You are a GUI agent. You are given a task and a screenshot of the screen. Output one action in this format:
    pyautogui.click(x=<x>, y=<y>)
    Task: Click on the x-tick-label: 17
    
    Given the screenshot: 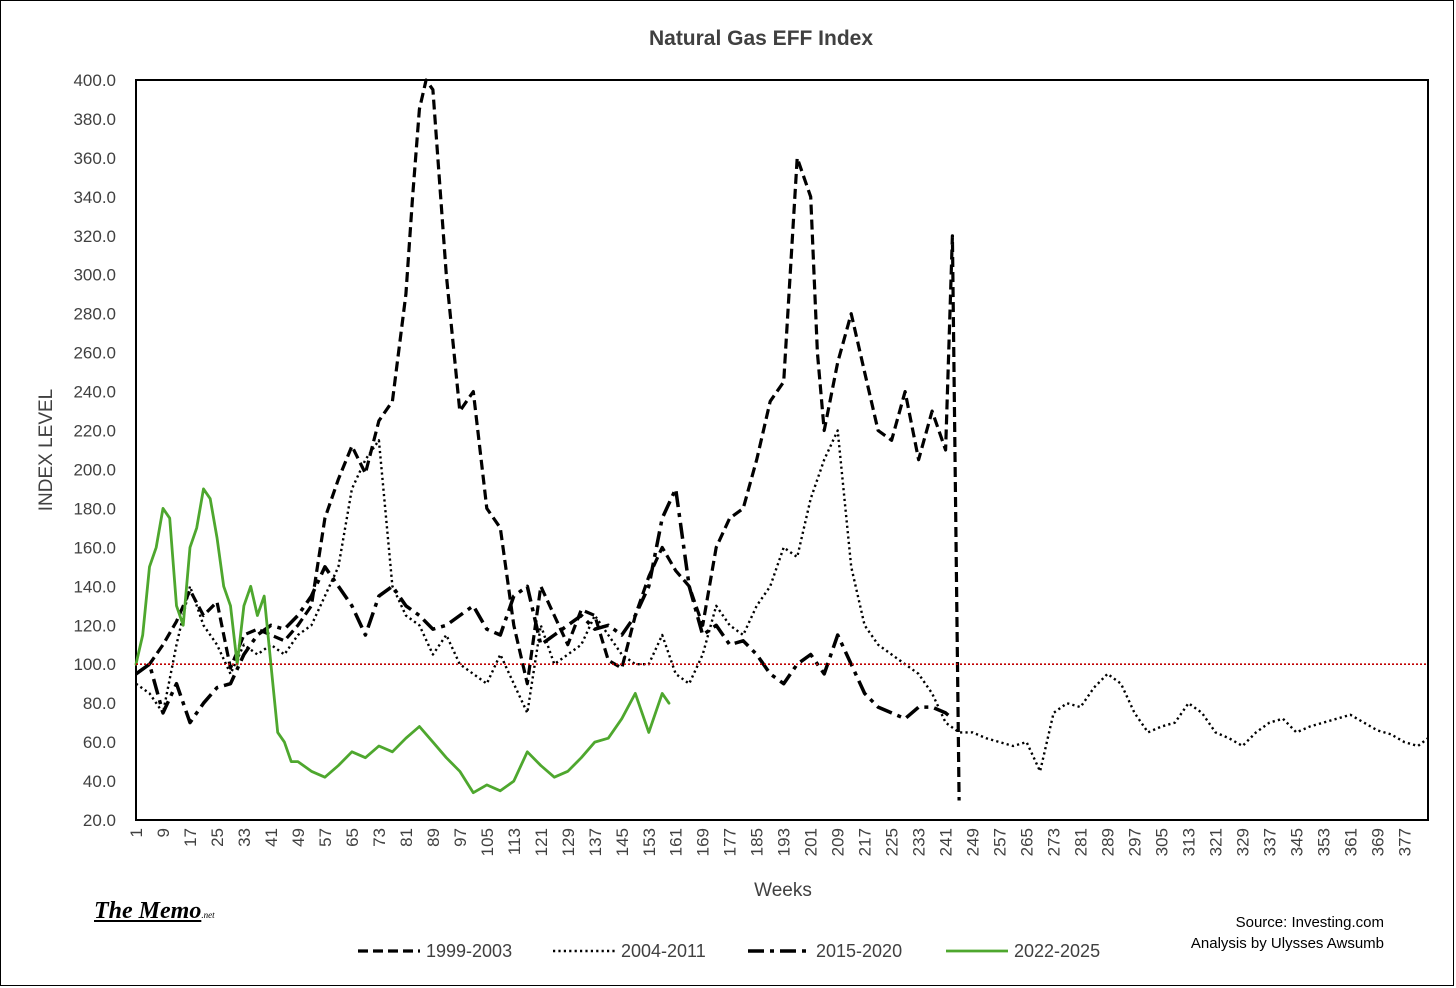 What is the action you would take?
    pyautogui.click(x=190, y=837)
    